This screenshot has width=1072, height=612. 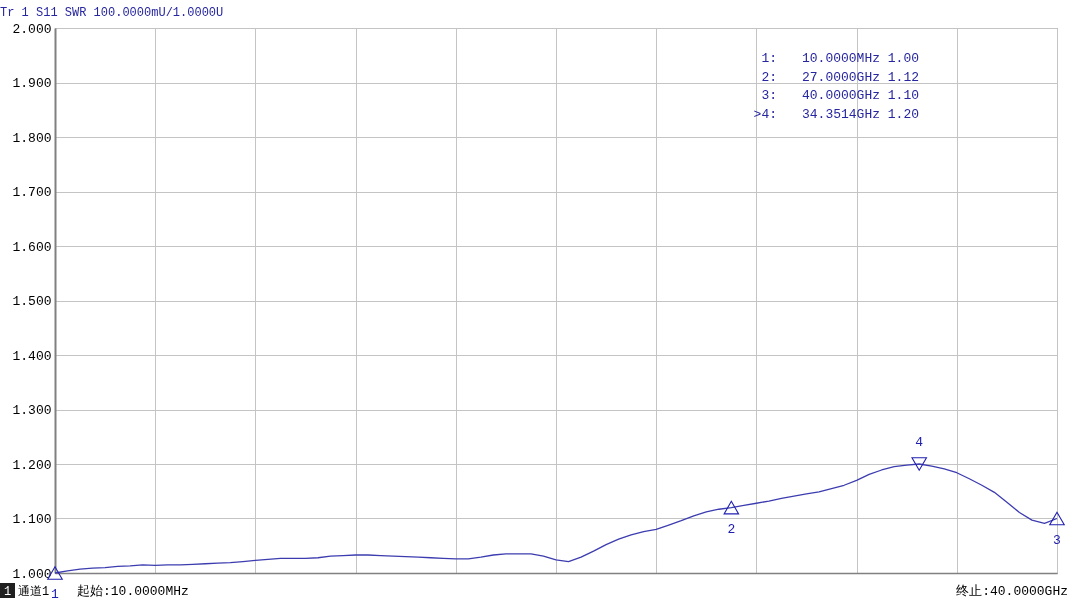 What do you see at coordinates (32, 138) in the screenshot?
I see `y-tick-label: 1.800` at bounding box center [32, 138].